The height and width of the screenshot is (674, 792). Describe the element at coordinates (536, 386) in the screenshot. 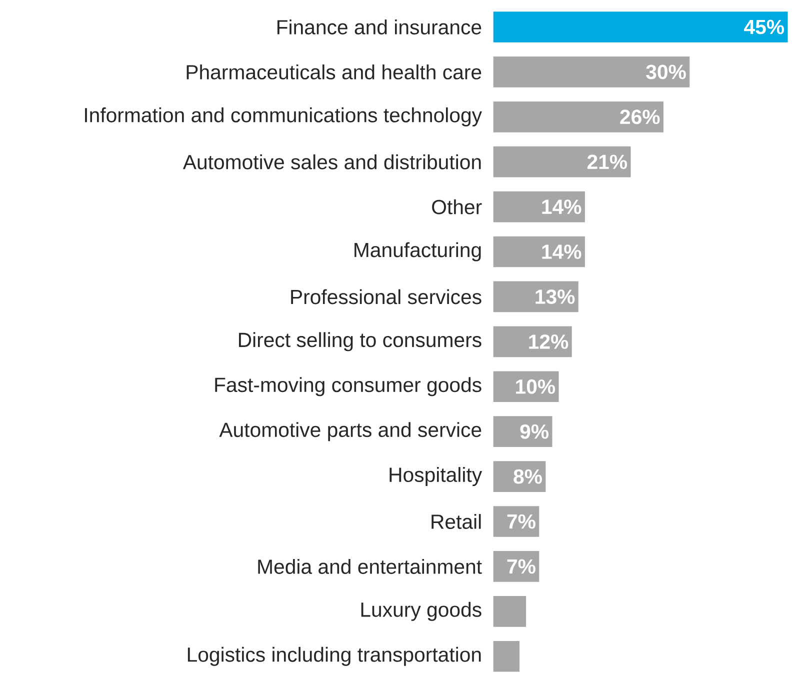

I see `data-label: 10%` at that location.